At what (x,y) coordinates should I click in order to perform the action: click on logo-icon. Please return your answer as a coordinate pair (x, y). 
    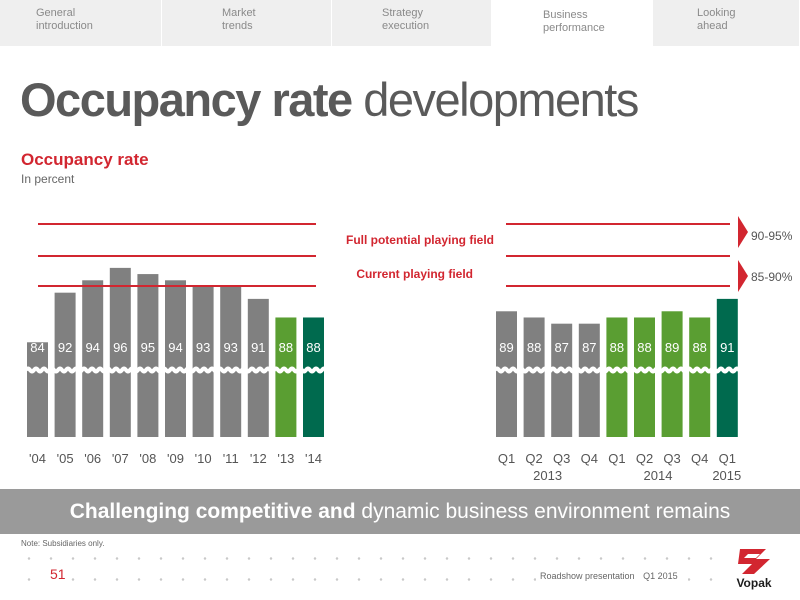
    Looking at the image, I should click on (754, 561).